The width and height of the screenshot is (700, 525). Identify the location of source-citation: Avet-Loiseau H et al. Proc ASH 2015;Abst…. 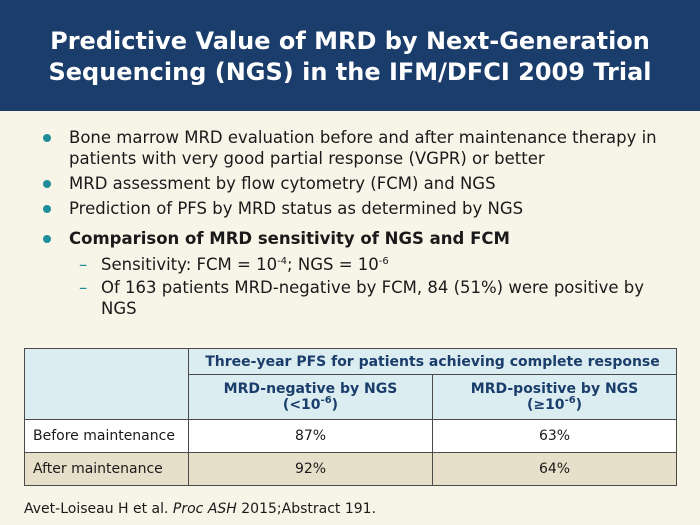
(200, 509).